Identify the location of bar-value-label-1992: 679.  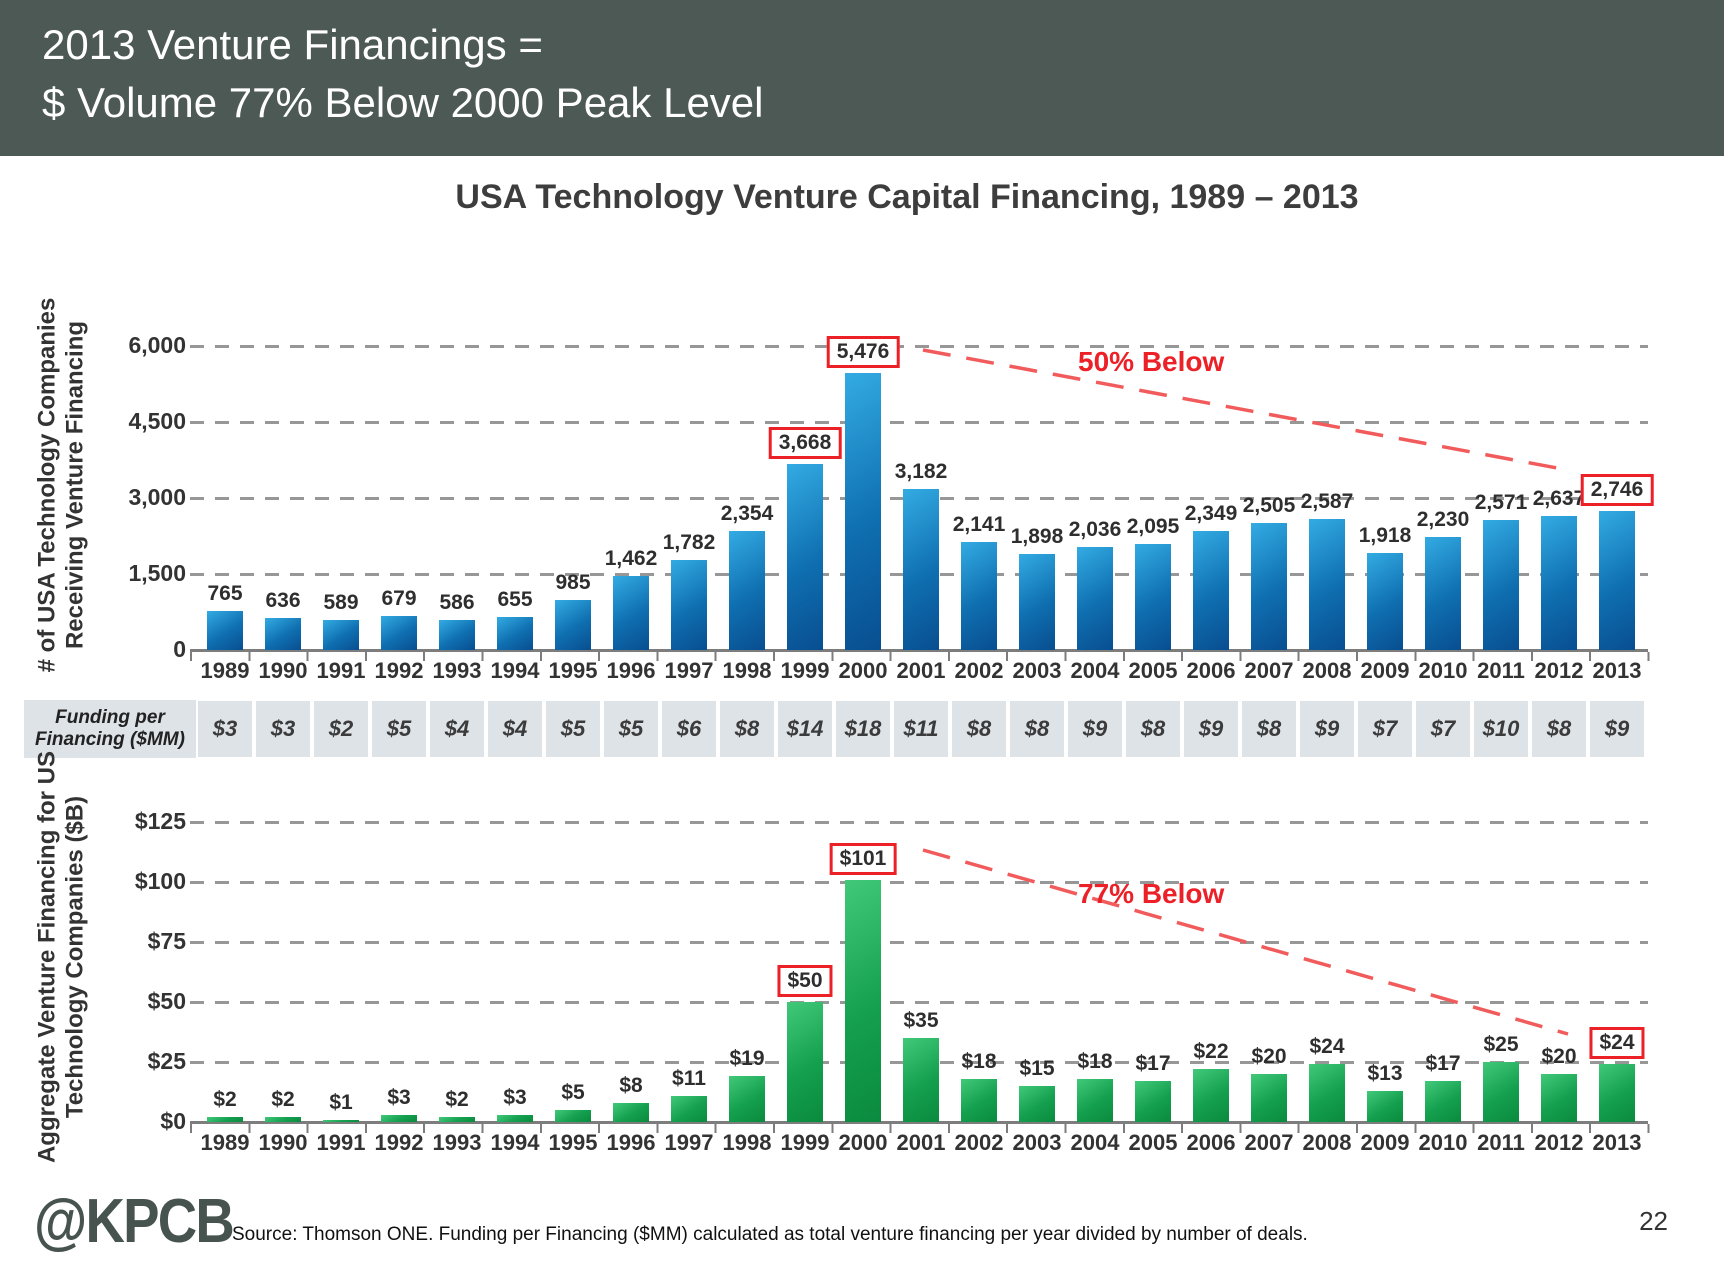
(399, 598).